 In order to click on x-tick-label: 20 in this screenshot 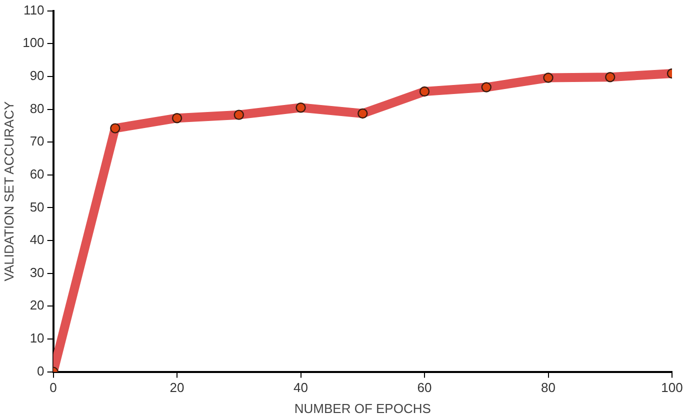, I will do `click(177, 388)`.